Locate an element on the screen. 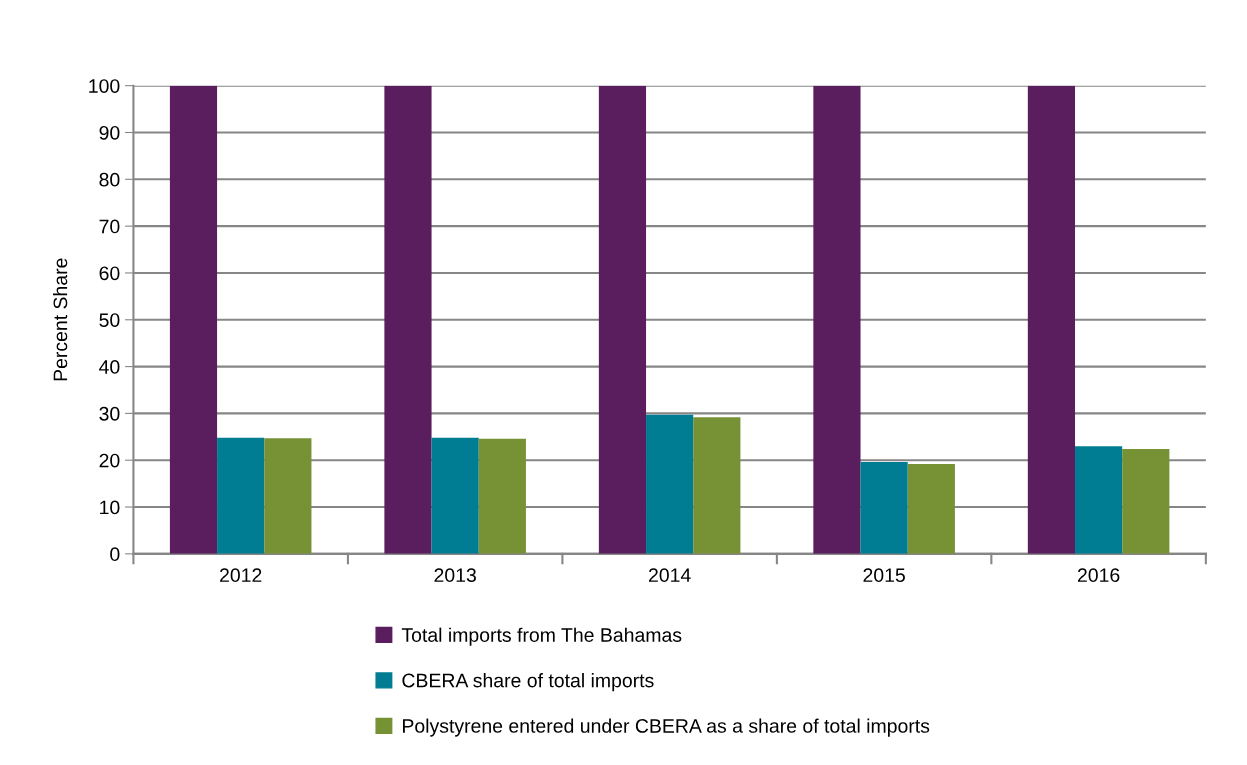 Image resolution: width=1247 pixels, height=765 pixels. y-tick-label: 60 is located at coordinates (109, 273).